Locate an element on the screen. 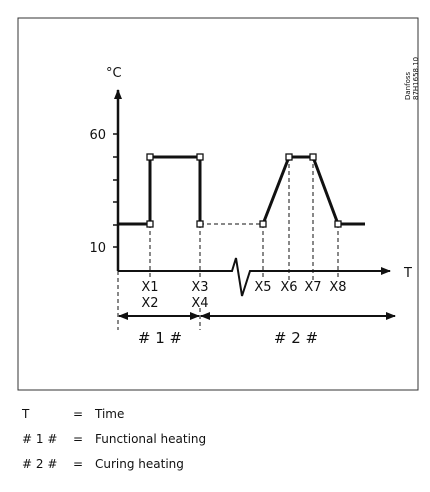  legend-key: # 2 # is located at coordinates (39, 464).